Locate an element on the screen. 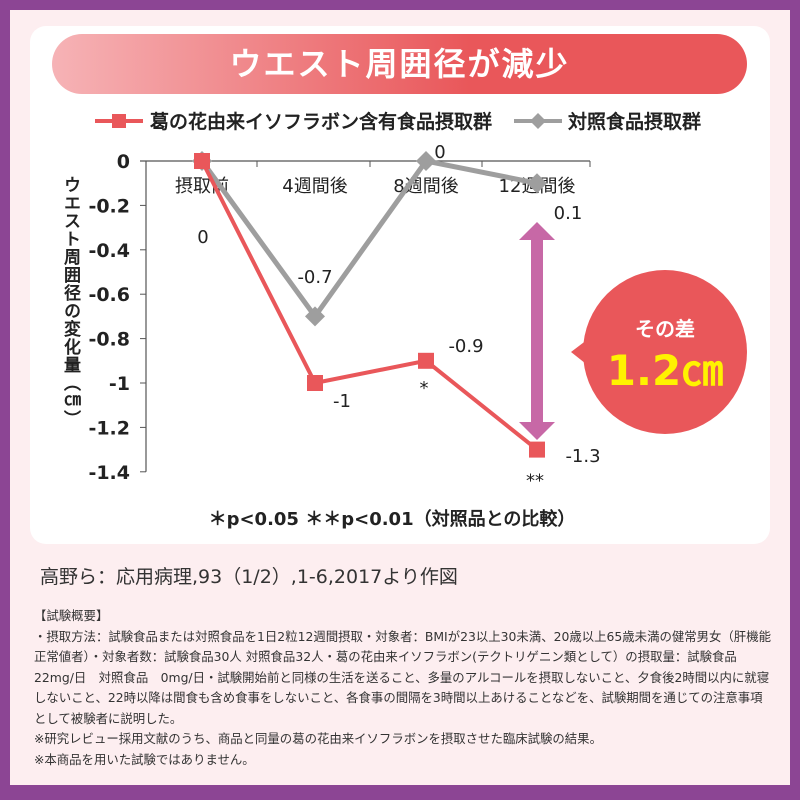 This screenshot has height=800, width=800. legend-label-test: 葛の花由来イソフラボン含有食品摂取群 is located at coordinates (320, 121).